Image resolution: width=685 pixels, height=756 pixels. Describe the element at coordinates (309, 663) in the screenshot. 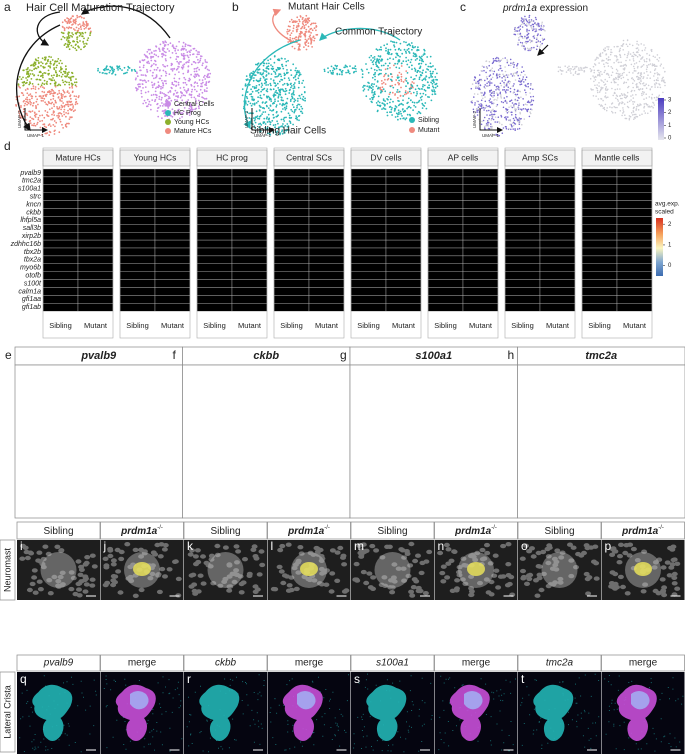

I see `channel-label: merge` at that location.